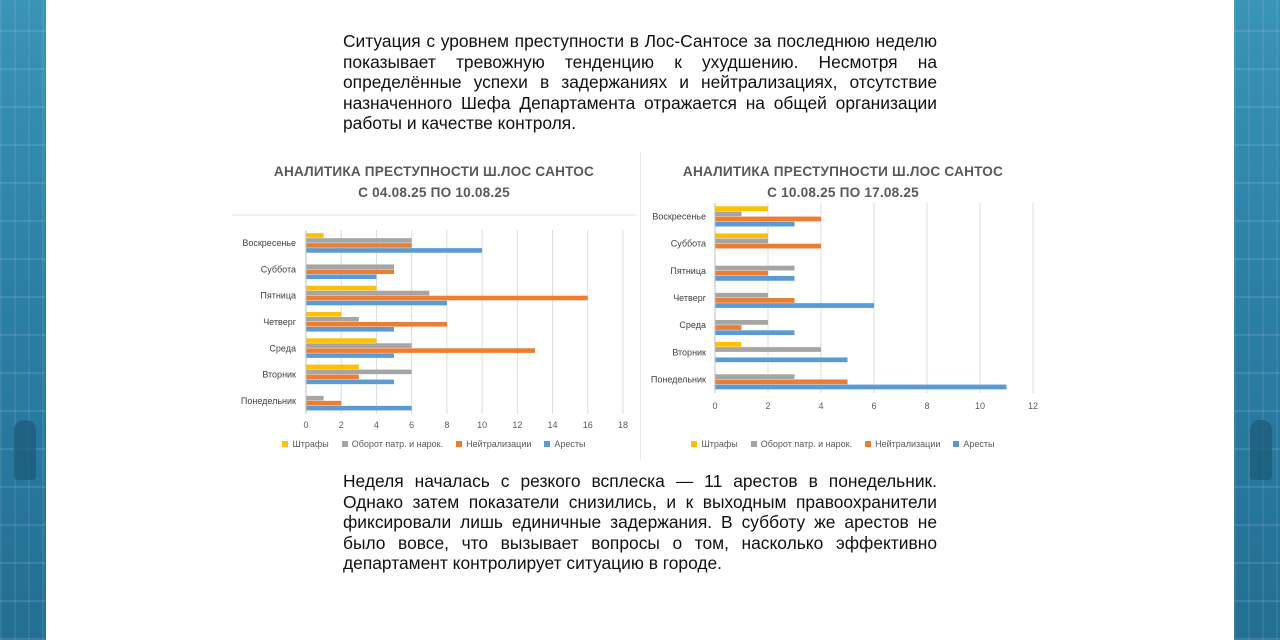 This screenshot has width=1280, height=640. I want to click on legend-item-fines: Штрафы, so click(305, 444).